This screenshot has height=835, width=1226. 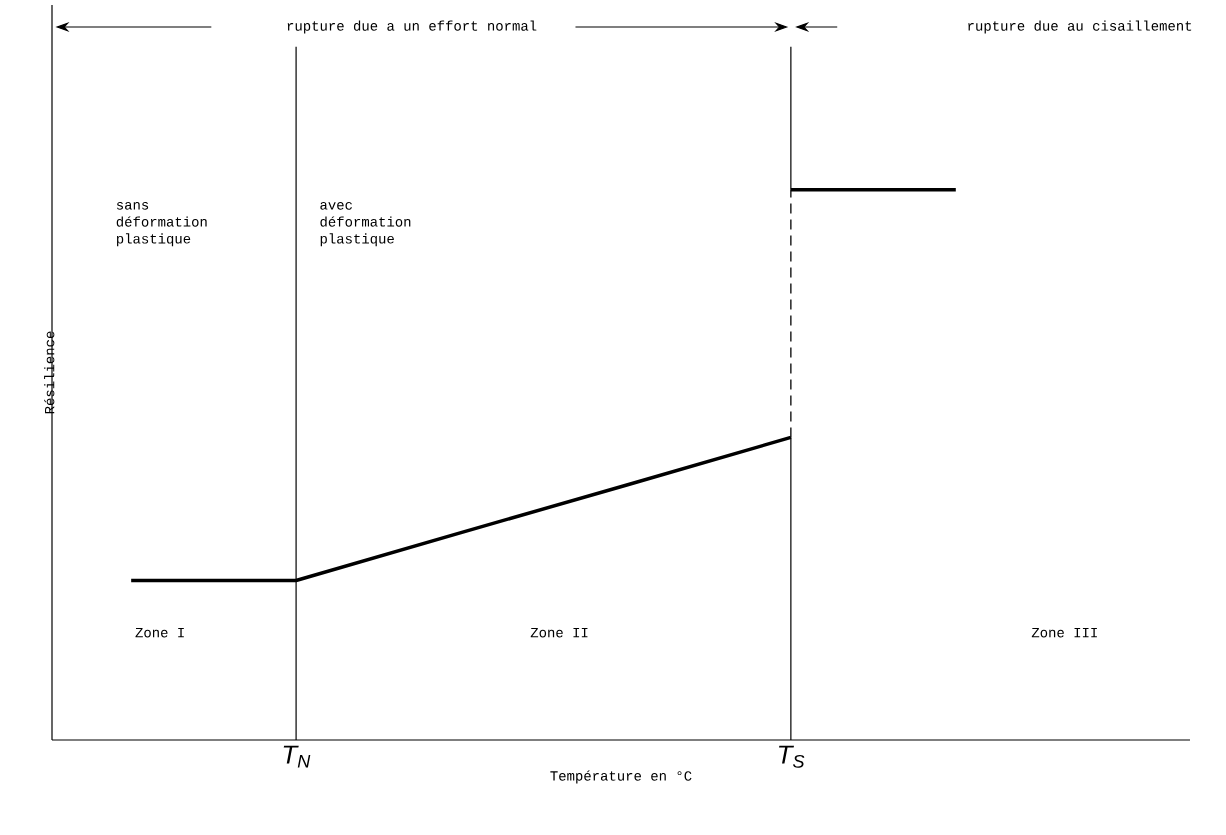 I want to click on annotation: Zone II, so click(x=559, y=633).